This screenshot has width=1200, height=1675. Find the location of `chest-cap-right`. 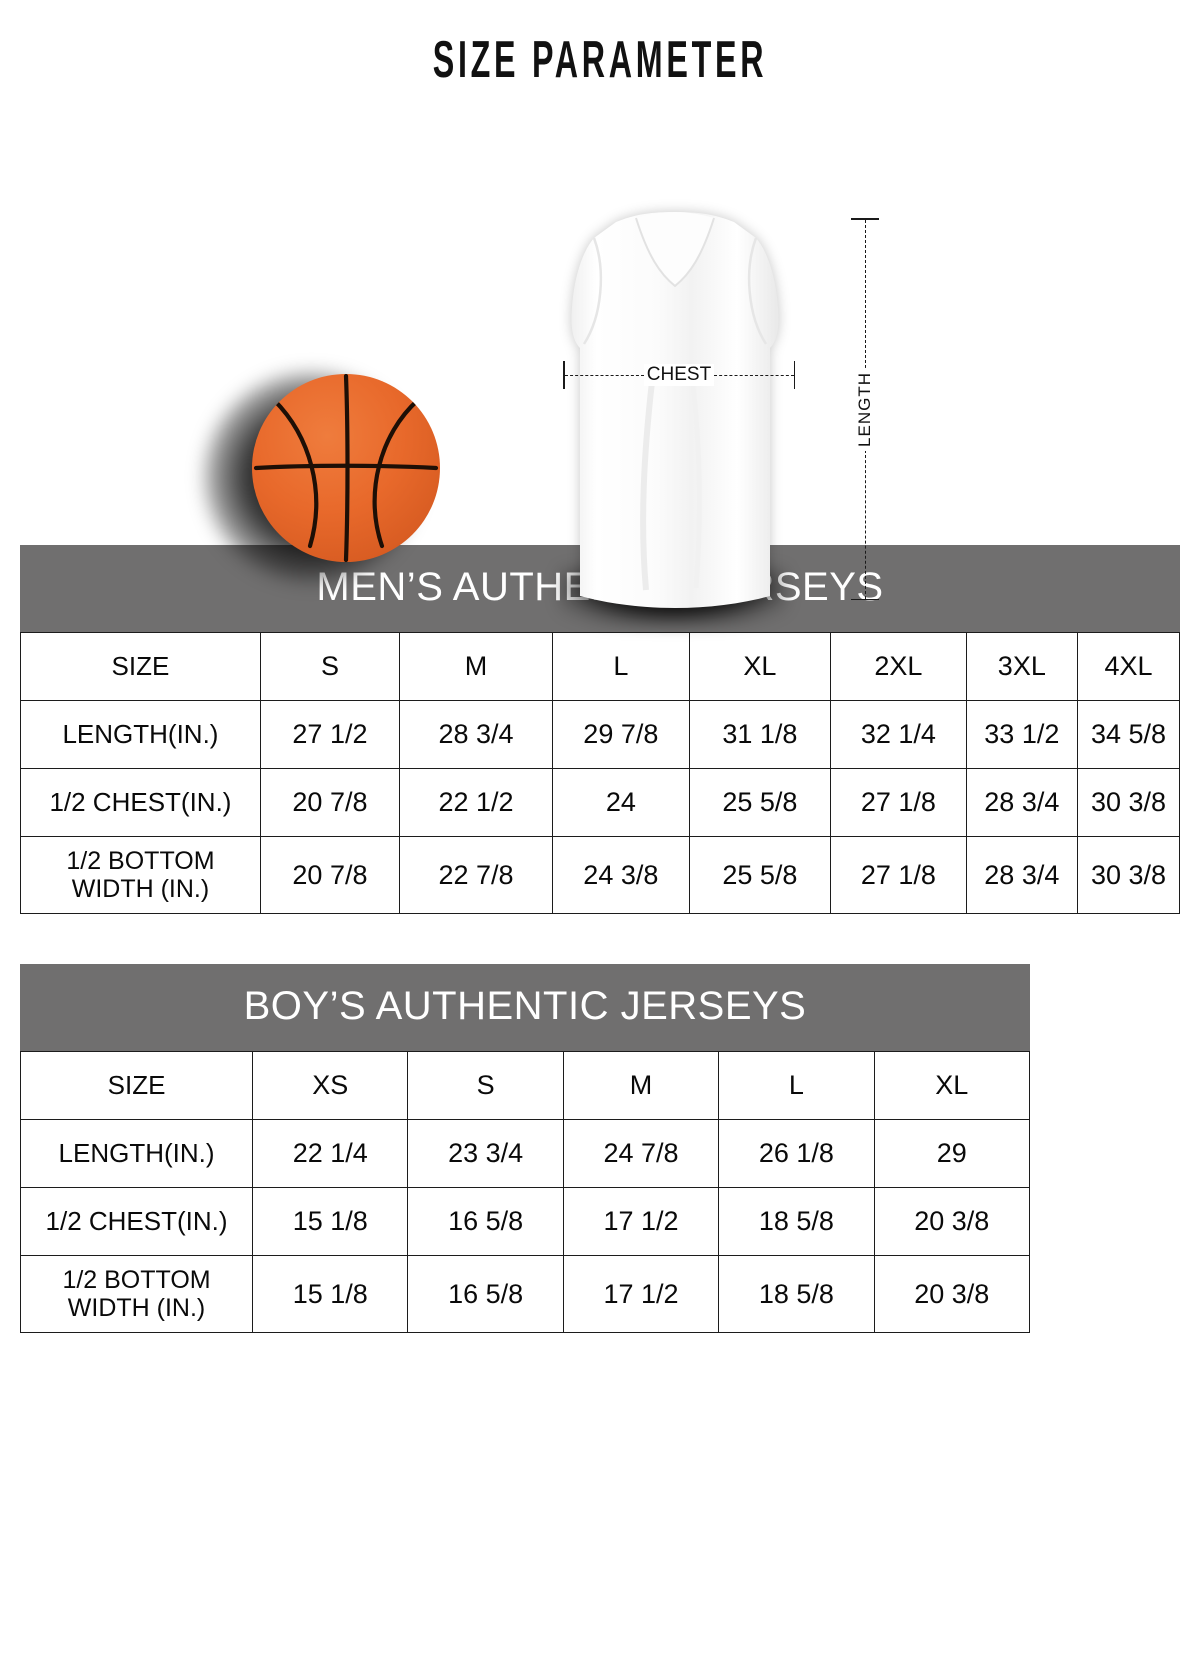

chest-cap-right is located at coordinates (794, 375).